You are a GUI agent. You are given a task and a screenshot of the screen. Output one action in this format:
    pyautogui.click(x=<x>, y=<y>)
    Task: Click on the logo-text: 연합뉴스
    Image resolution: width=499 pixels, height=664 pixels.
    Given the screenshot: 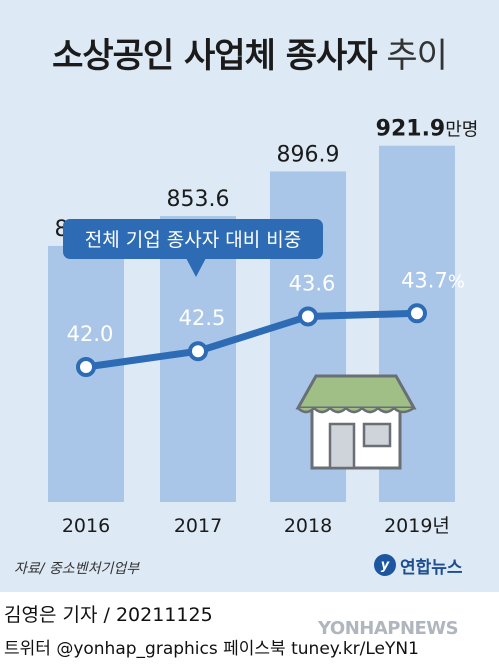 What is the action you would take?
    pyautogui.click(x=431, y=567)
    